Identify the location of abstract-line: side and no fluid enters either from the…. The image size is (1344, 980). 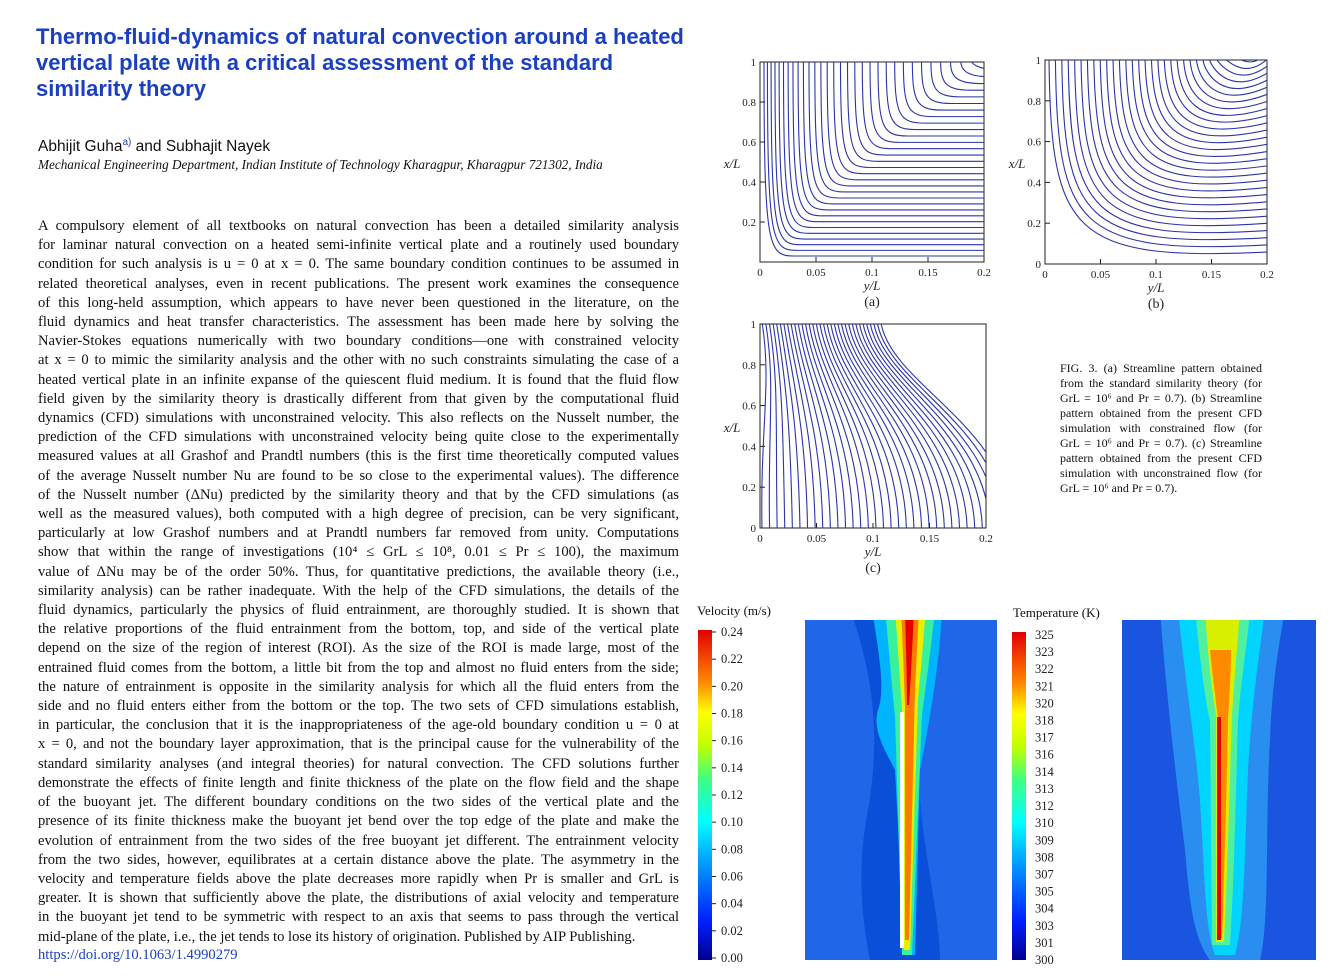
(358, 706).